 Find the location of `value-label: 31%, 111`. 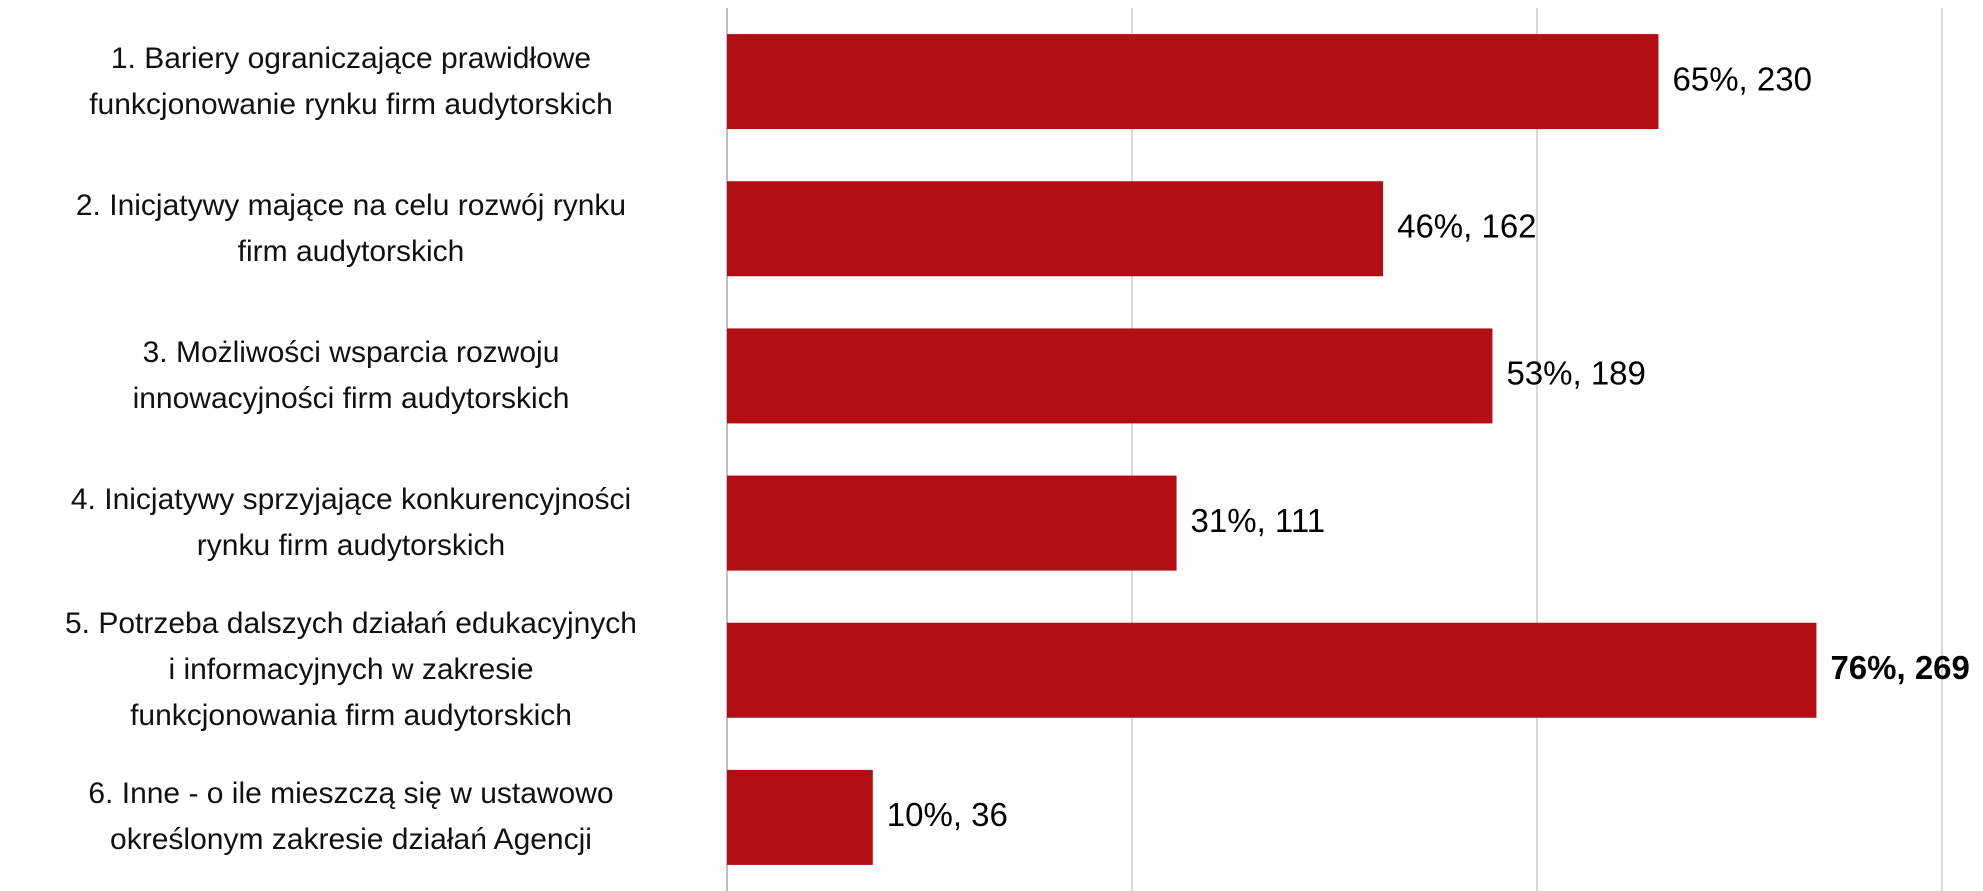

value-label: 31%, 111 is located at coordinates (1258, 520).